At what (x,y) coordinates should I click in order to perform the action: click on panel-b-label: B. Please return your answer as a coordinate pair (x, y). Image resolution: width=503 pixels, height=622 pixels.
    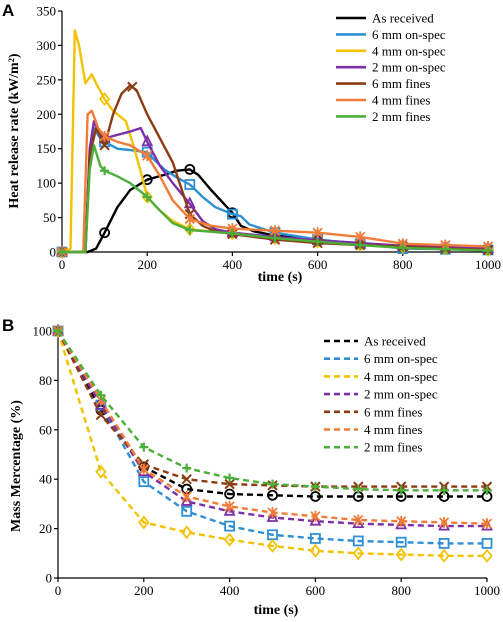
    Looking at the image, I should click on (8, 325).